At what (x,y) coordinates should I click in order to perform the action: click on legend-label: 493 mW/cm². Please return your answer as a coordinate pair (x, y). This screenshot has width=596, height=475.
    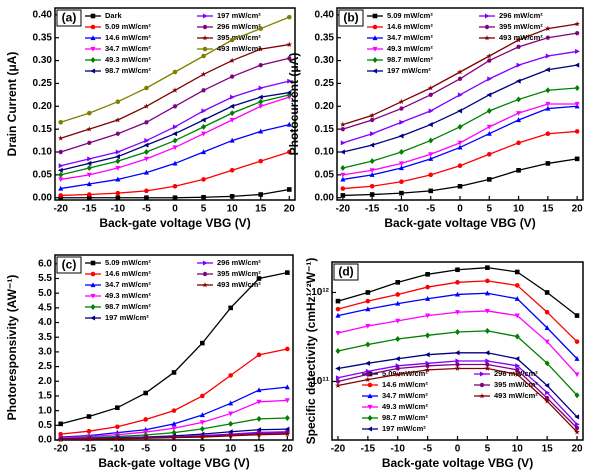
    Looking at the image, I should click on (239, 48).